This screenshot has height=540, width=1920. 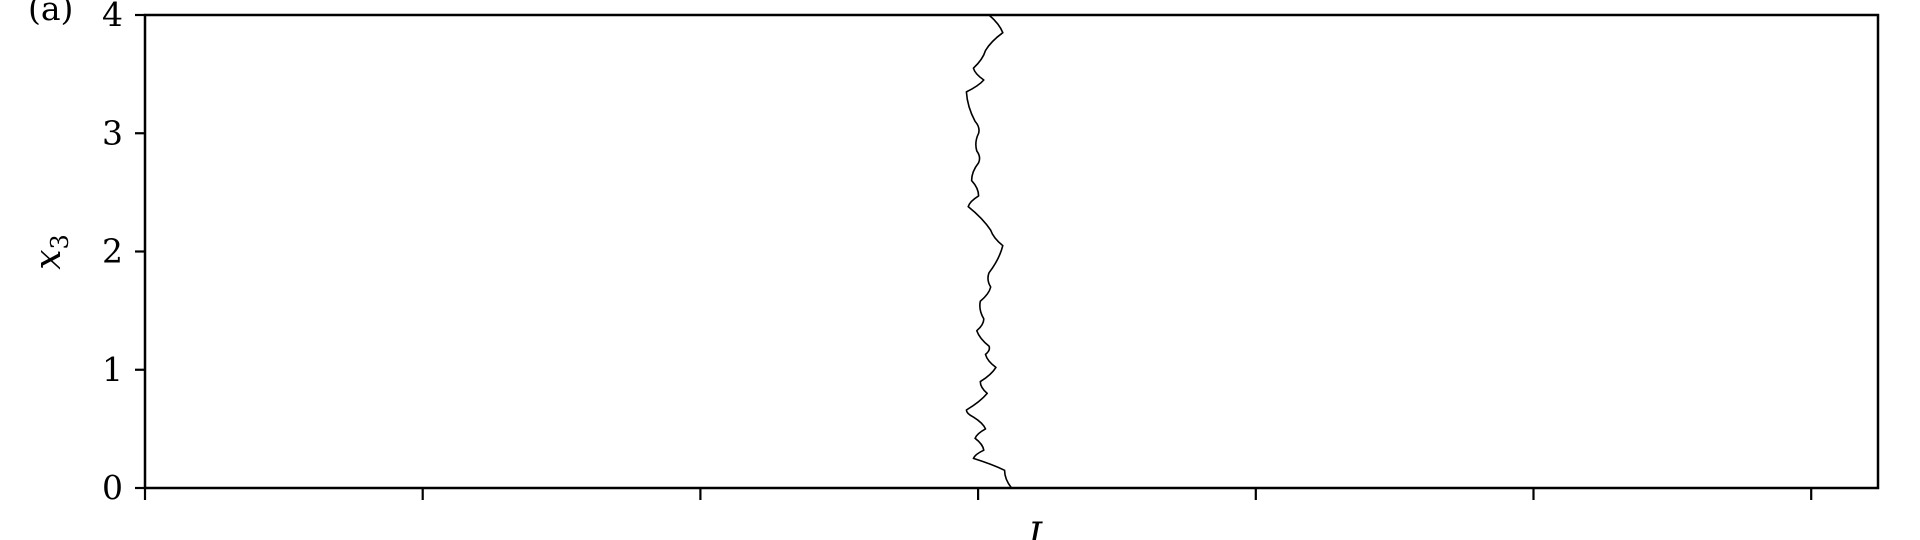 I want to click on y-tick-label: 3, so click(x=112, y=132).